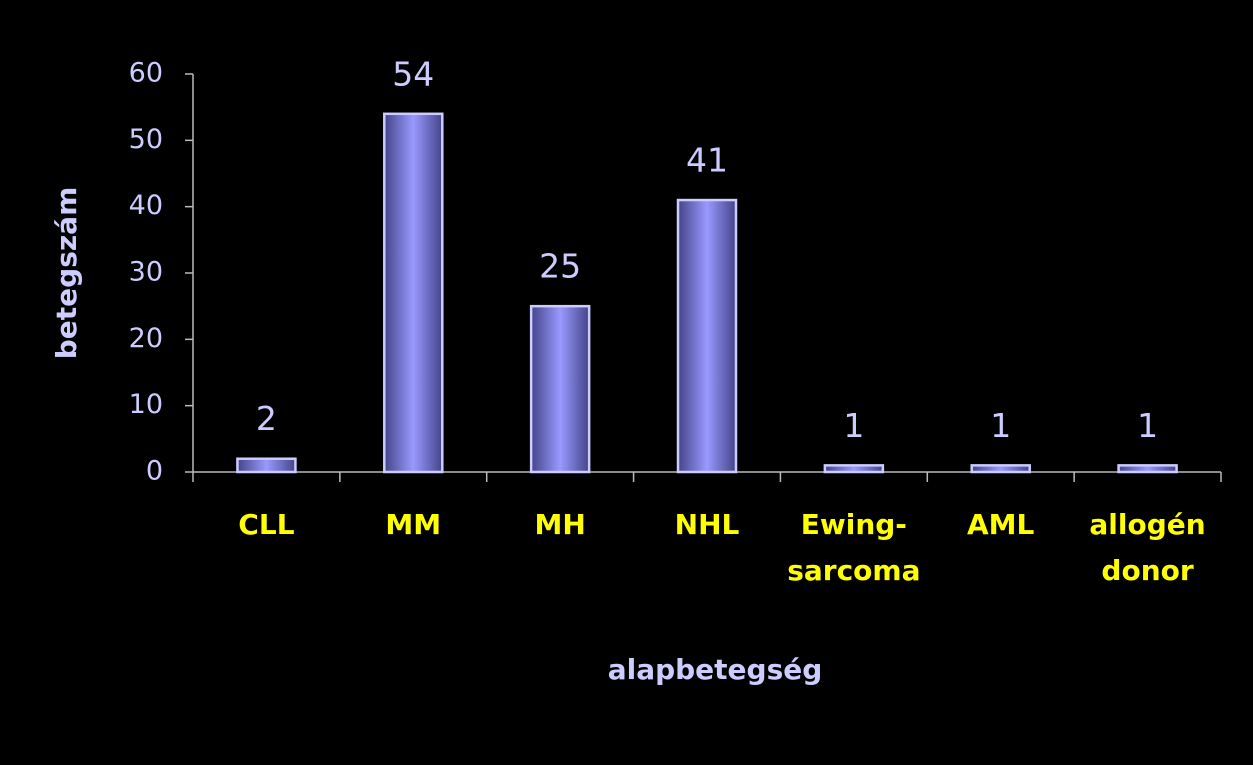 Image resolution: width=1253 pixels, height=765 pixels. What do you see at coordinates (715, 669) in the screenshot?
I see `x-axis-title: alapbetegség` at bounding box center [715, 669].